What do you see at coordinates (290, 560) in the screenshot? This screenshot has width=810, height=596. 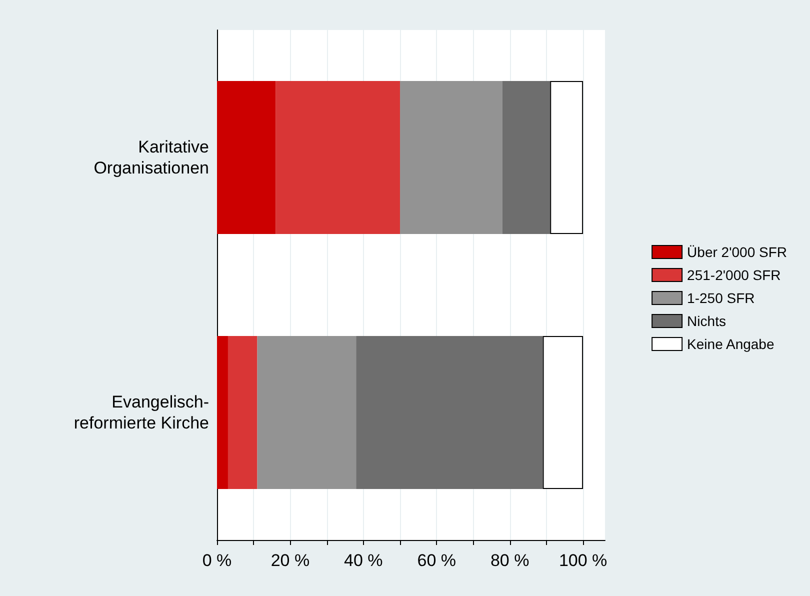 I see `x-tick-label: 20 %` at bounding box center [290, 560].